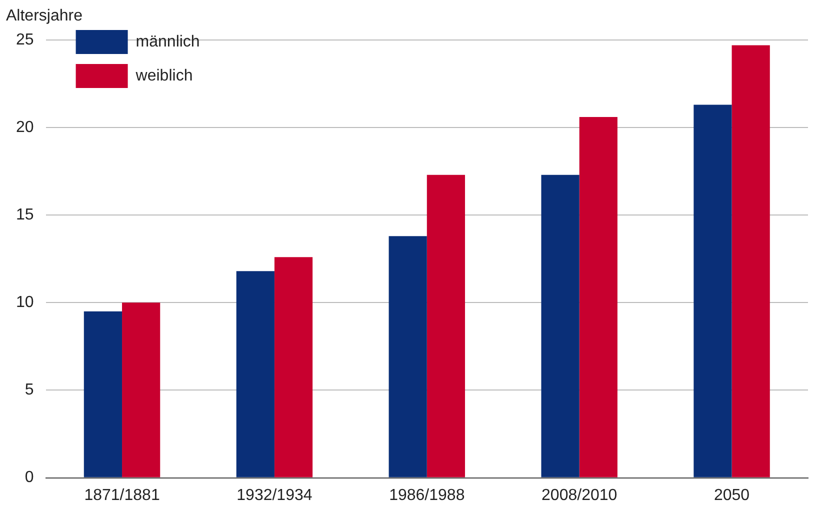  What do you see at coordinates (29, 477) in the screenshot?
I see `y-tick-label: 0` at bounding box center [29, 477].